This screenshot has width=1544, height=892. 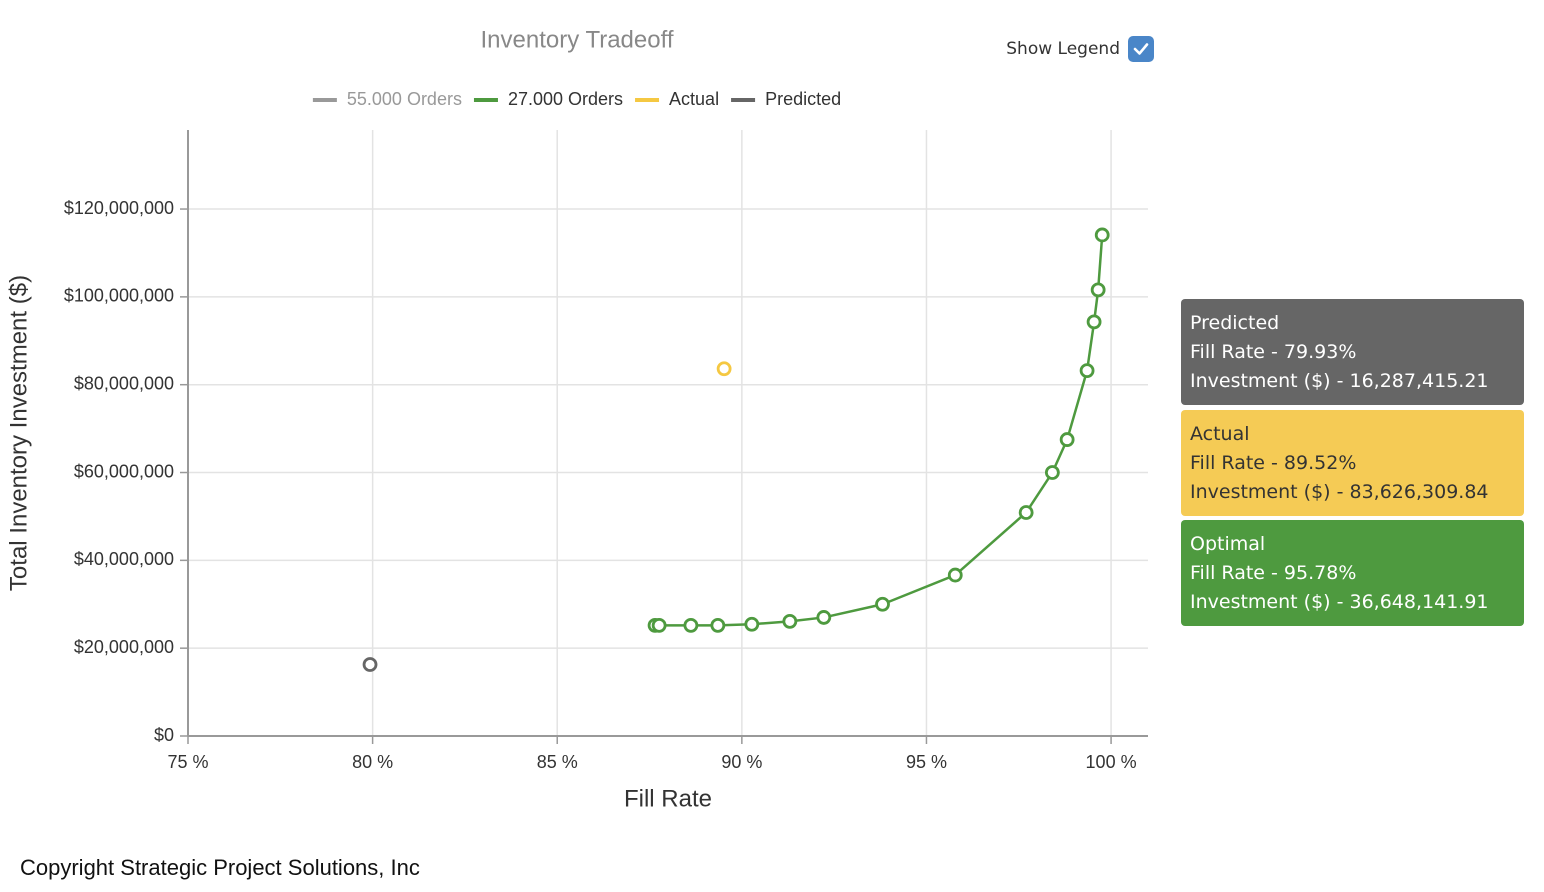 What do you see at coordinates (557, 762) in the screenshot?
I see `x-tick-label: 85 %` at bounding box center [557, 762].